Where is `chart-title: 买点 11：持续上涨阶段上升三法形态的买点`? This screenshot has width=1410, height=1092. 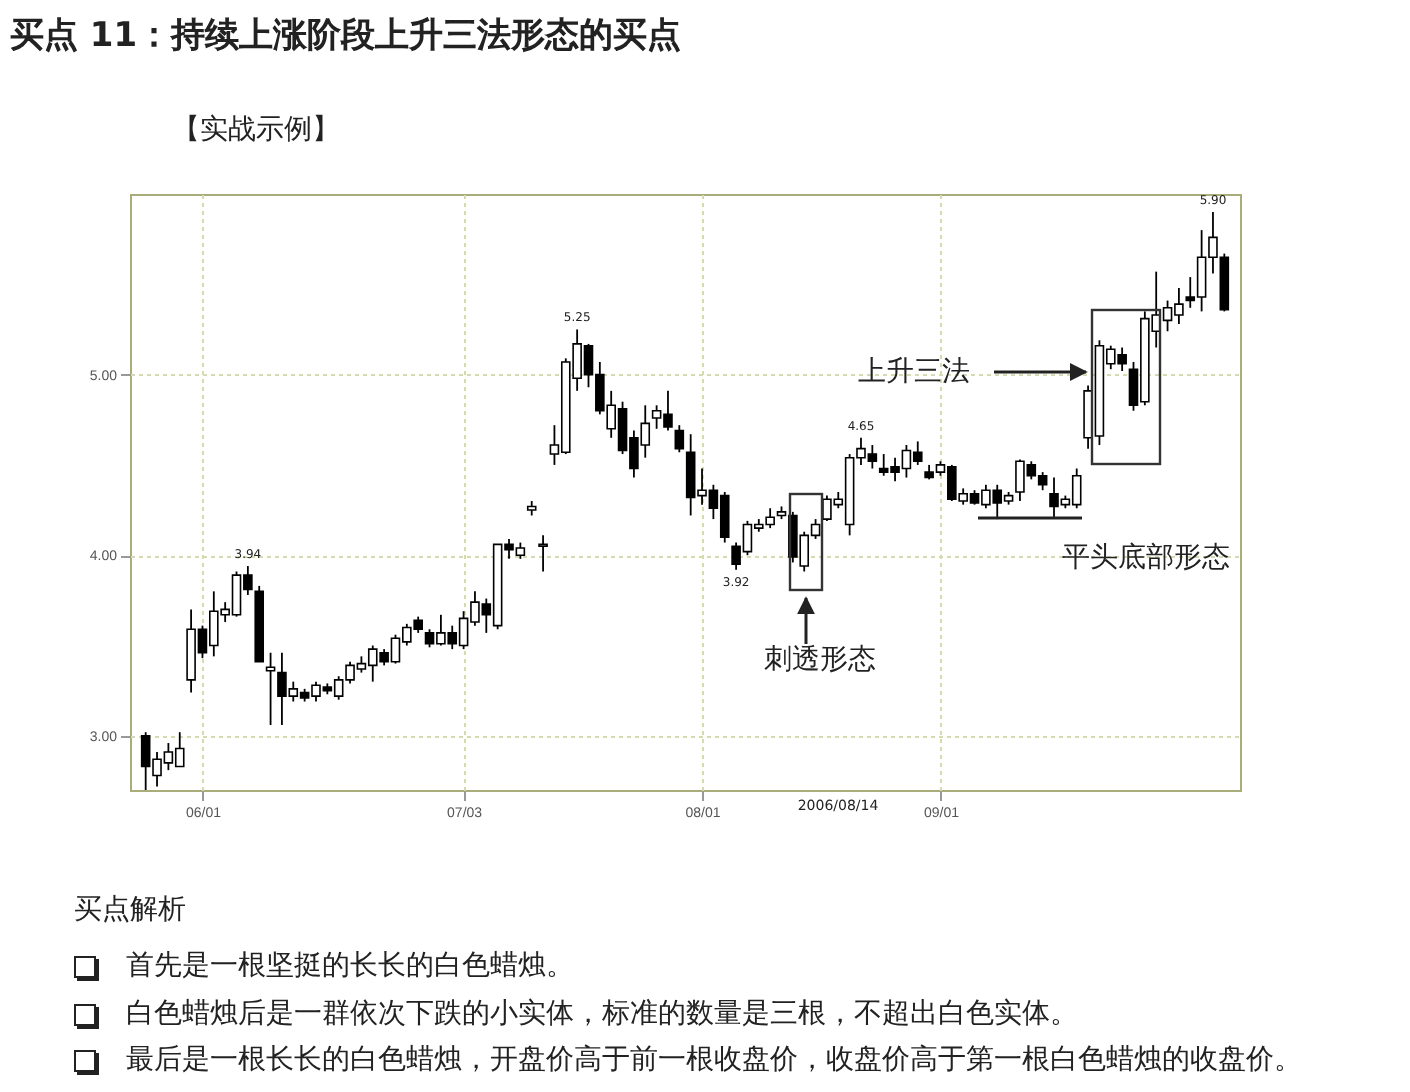
chart-title: 买点 11：持续上涨阶段上升三法形态的买点 is located at coordinates (346, 36).